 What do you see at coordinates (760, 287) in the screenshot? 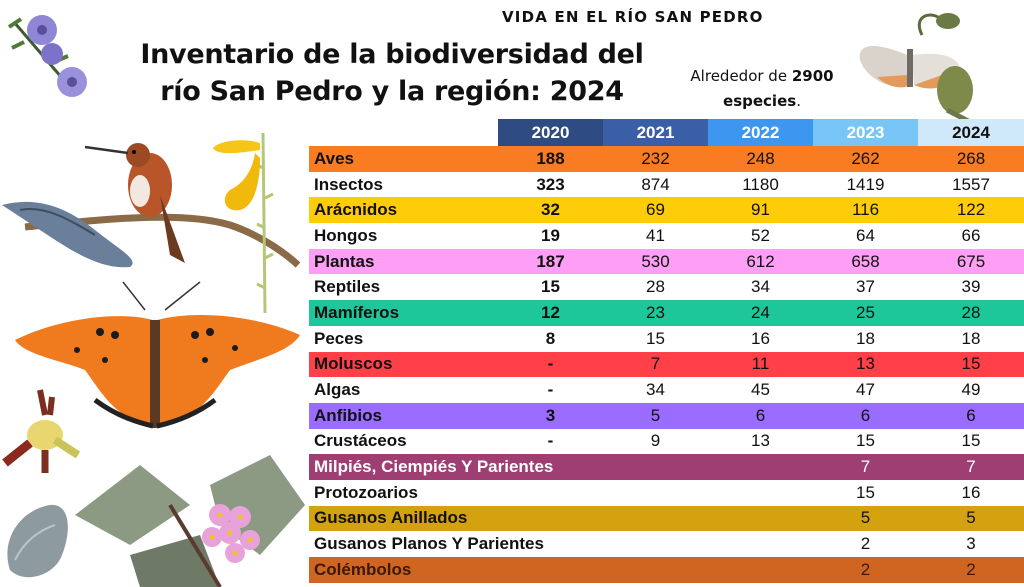
I see `count-cell-2022: 34` at bounding box center [760, 287].